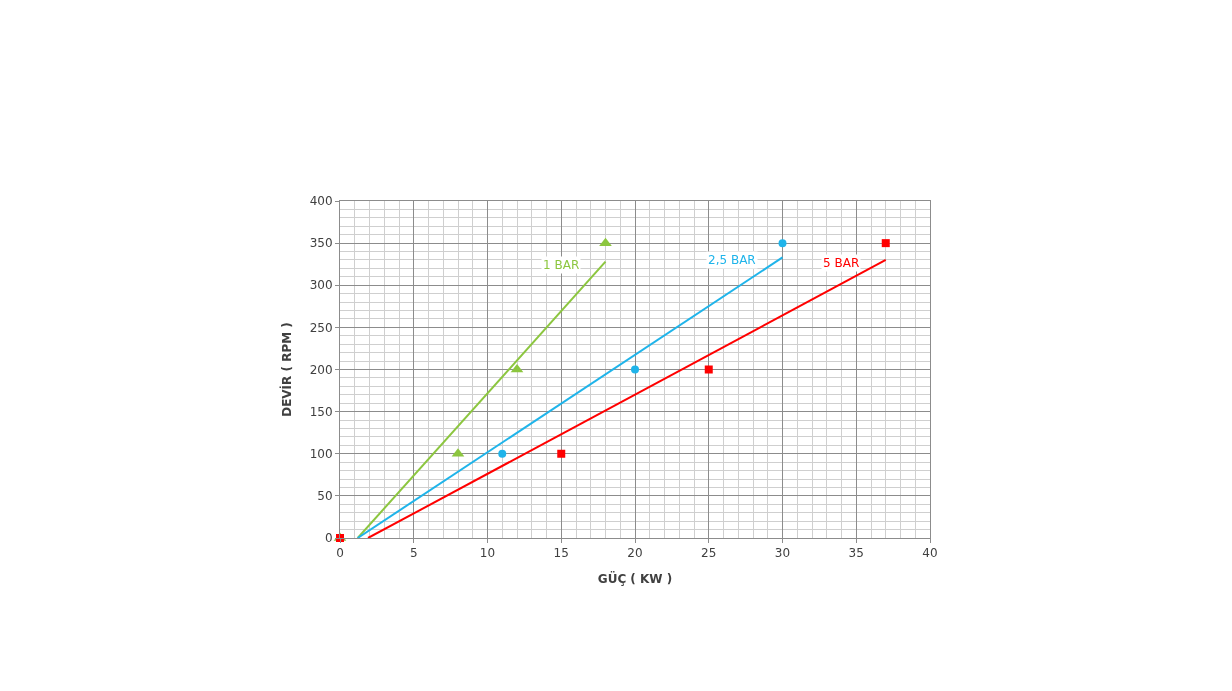 The height and width of the screenshot is (691, 1232). I want to click on y-tick-label: 0, so click(328, 538).